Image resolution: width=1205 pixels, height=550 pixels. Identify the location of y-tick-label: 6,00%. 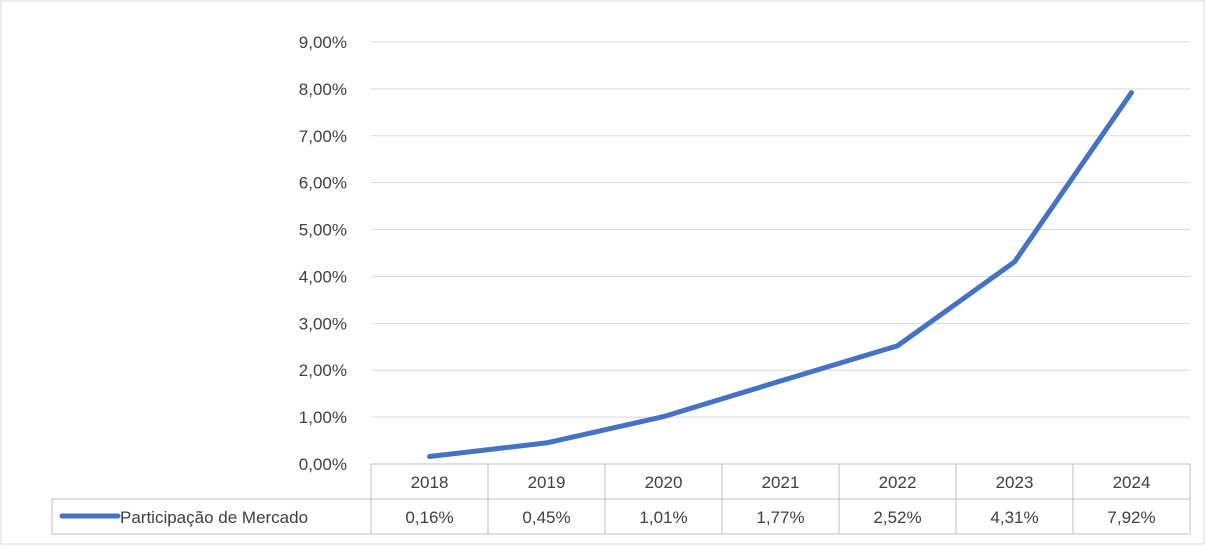
(323, 183).